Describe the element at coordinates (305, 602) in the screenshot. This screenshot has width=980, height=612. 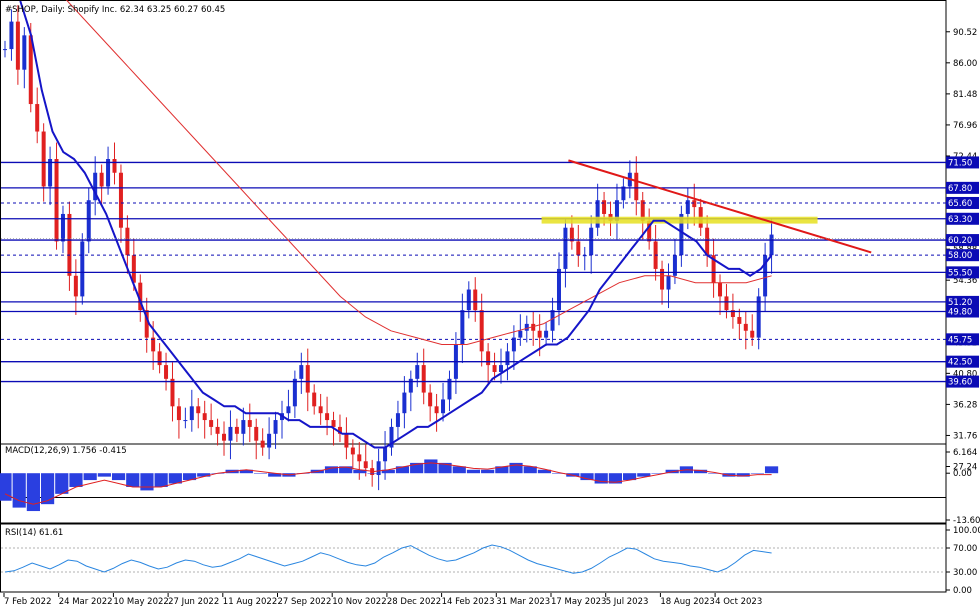
I see `date-axis-label: 27 Sep 2022` at that location.